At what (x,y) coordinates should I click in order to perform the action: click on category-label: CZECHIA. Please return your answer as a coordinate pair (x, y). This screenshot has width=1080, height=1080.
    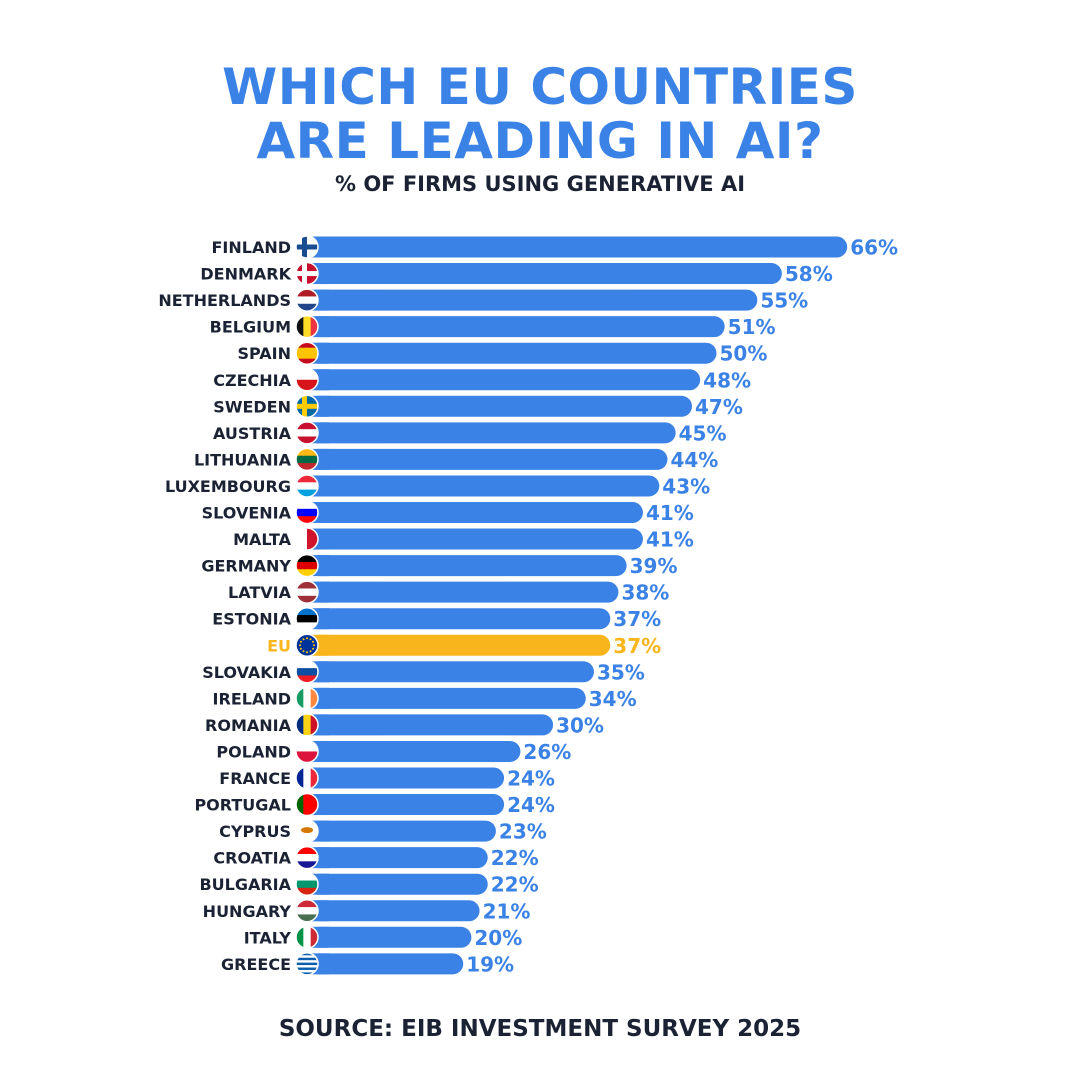
    Looking at the image, I should click on (252, 380).